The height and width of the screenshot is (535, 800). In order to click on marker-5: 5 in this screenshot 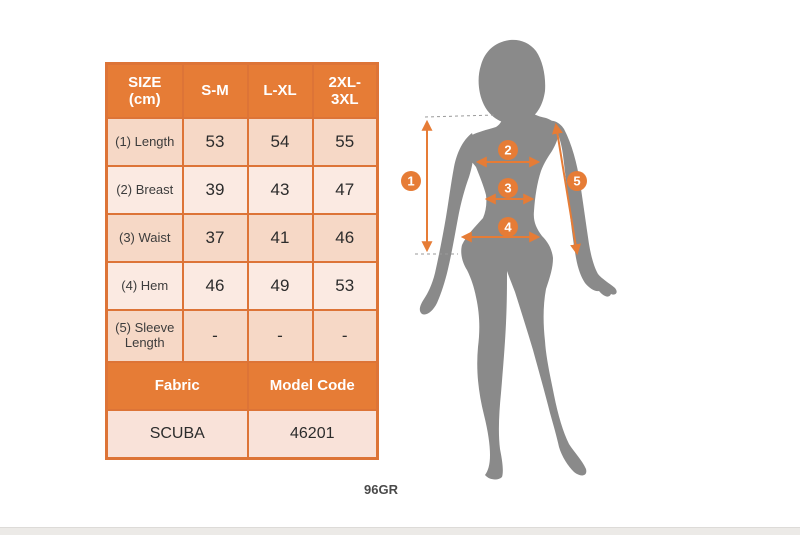, I will do `click(577, 181)`.